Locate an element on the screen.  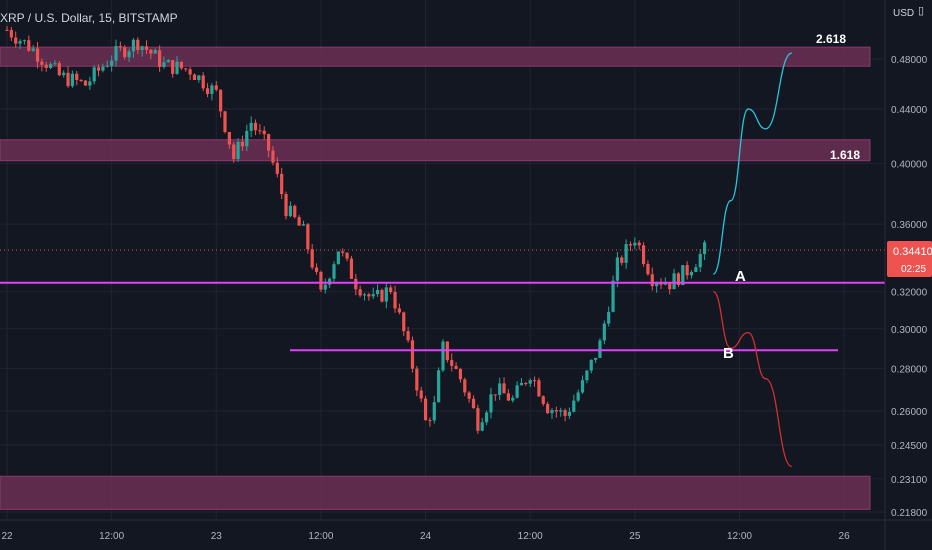
price-tick-label: 0.44000 is located at coordinates (909, 110).